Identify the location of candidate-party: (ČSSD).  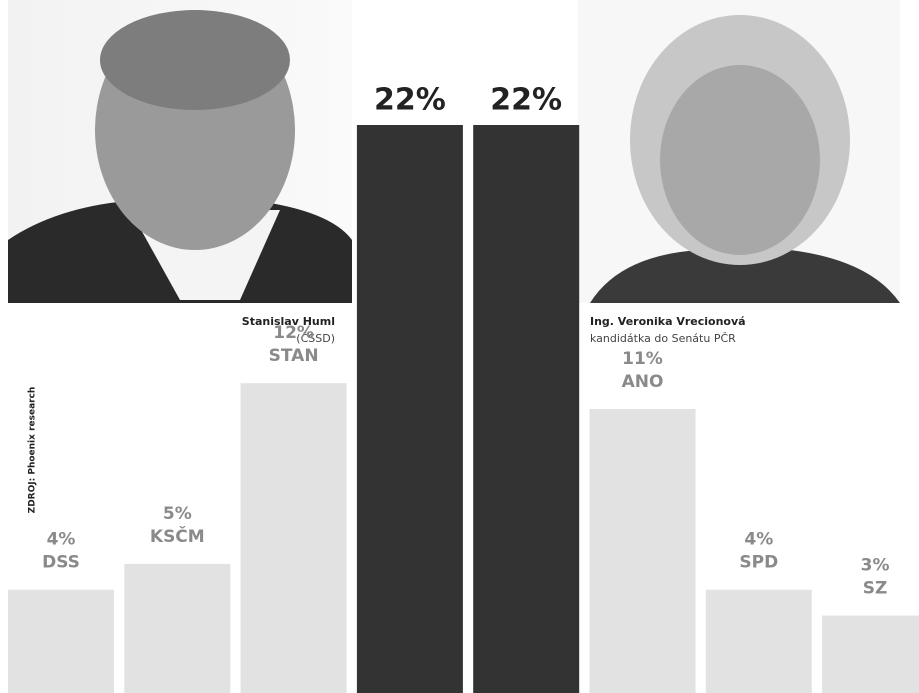
(315, 338).